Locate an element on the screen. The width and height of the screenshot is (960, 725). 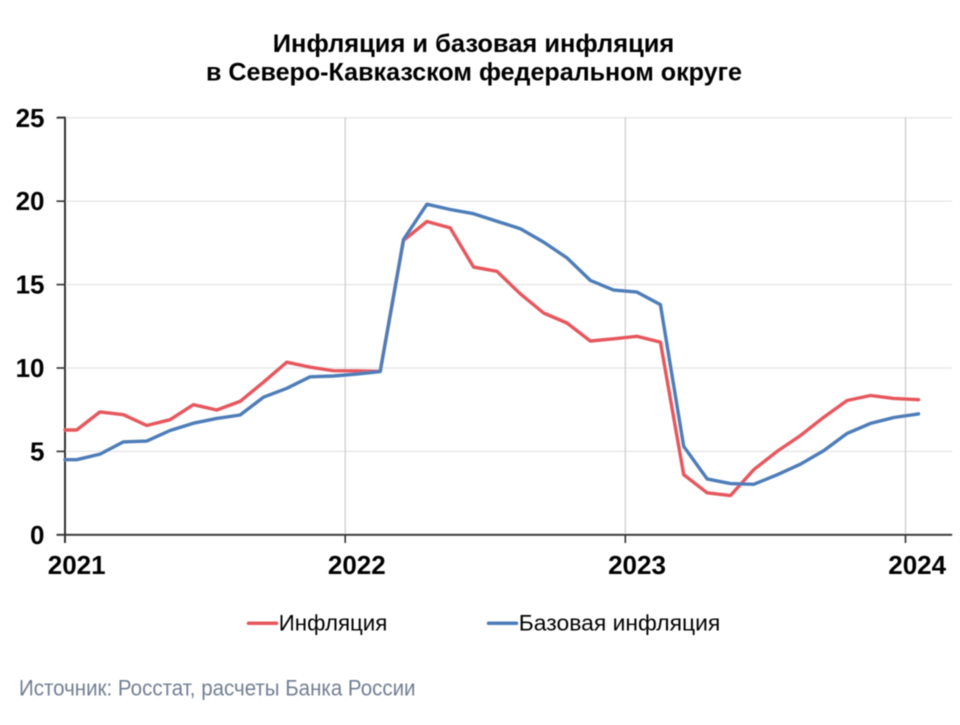
svg-text: 0 is located at coordinates (37, 535).